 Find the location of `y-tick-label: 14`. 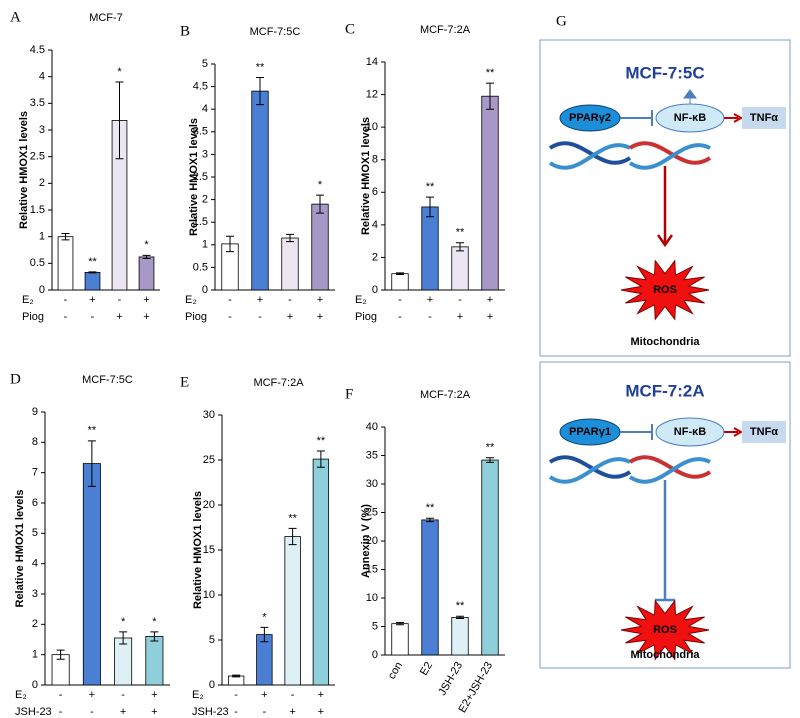

y-tick-label: 14 is located at coordinates (372, 62).